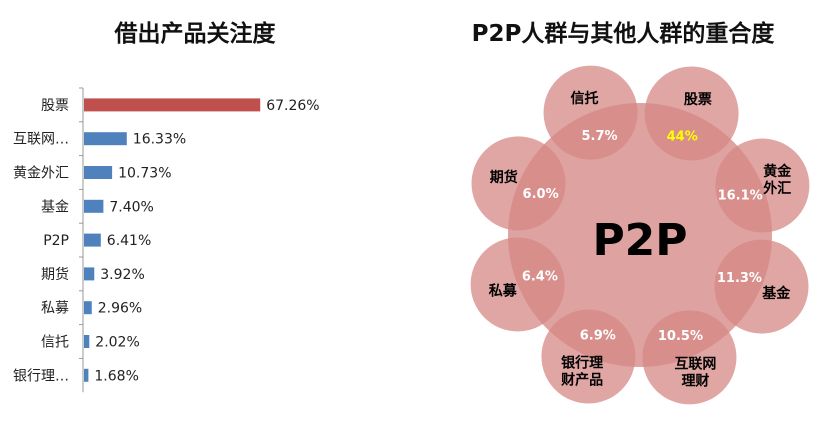 This screenshot has width=816, height=426. I want to click on overlap-value: 16.1%, so click(740, 196).